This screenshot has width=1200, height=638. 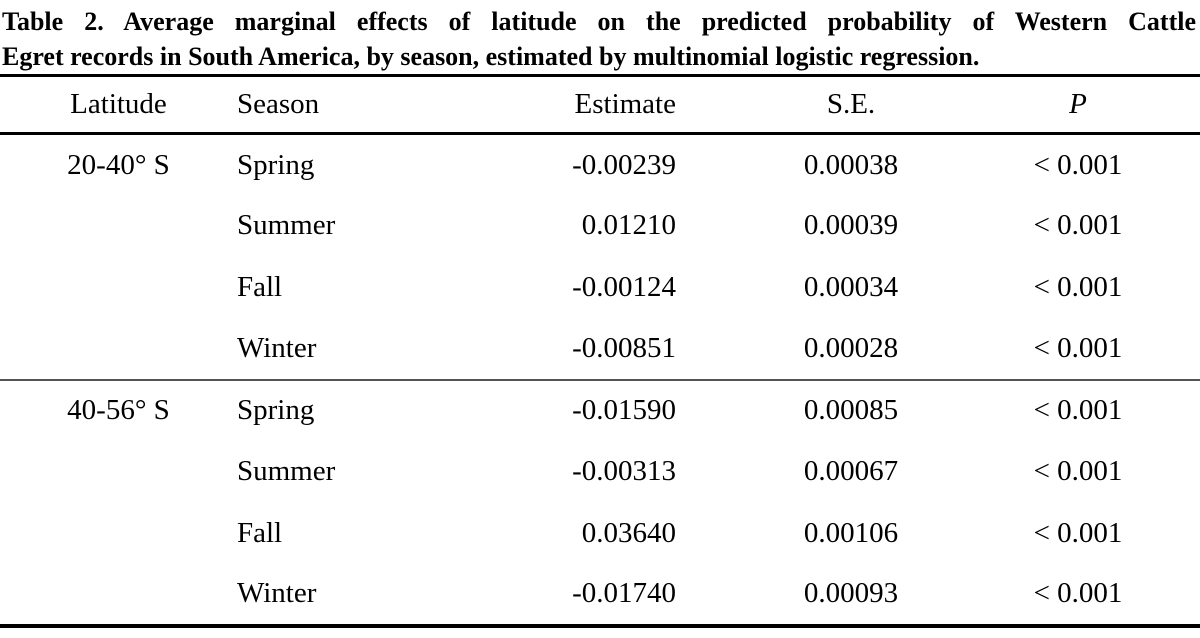 I want to click on cell-estimate: 0.01210, so click(x=628, y=225).